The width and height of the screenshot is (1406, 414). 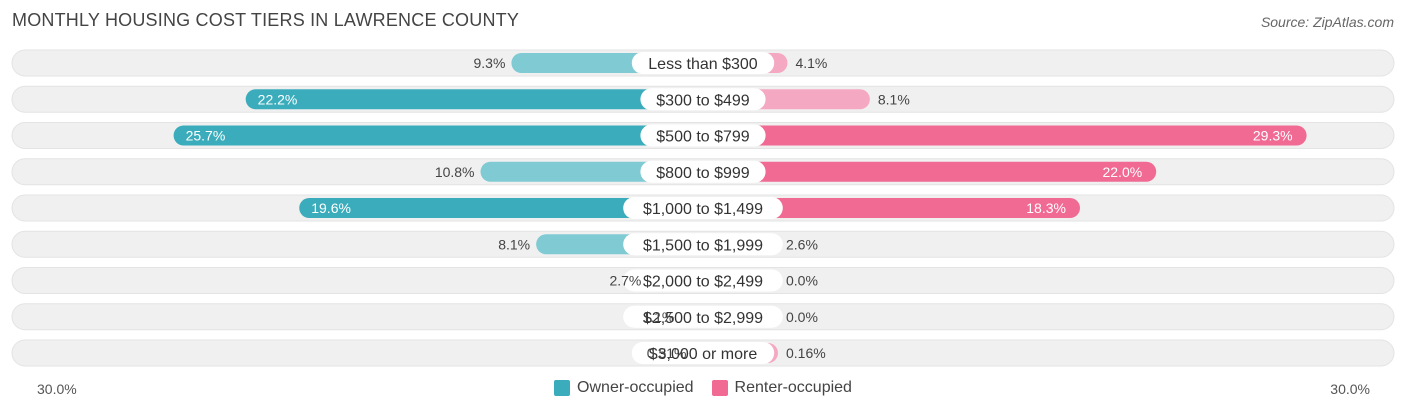 What do you see at coordinates (331, 208) in the screenshot?
I see `owner-value-label: 19.6%` at bounding box center [331, 208].